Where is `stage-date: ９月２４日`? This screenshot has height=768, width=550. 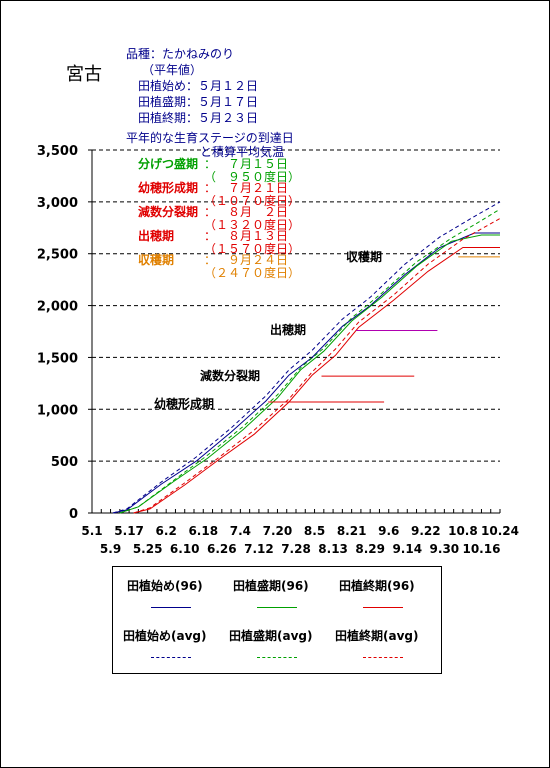
stage-date: ９月２４日 is located at coordinates (258, 260).